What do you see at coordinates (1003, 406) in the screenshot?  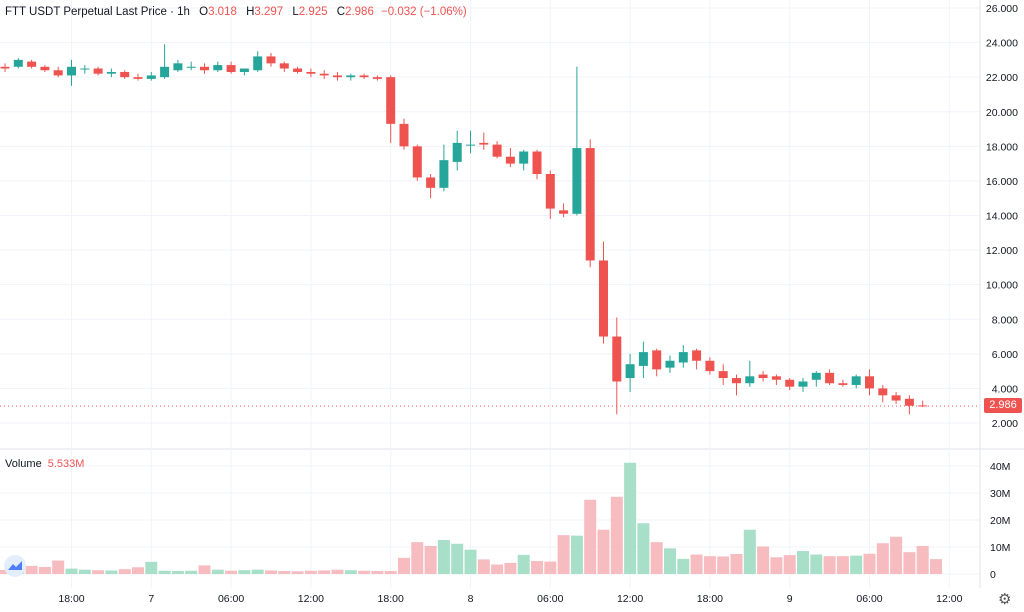 I see `last-price-tag: 2.986` at bounding box center [1003, 406].